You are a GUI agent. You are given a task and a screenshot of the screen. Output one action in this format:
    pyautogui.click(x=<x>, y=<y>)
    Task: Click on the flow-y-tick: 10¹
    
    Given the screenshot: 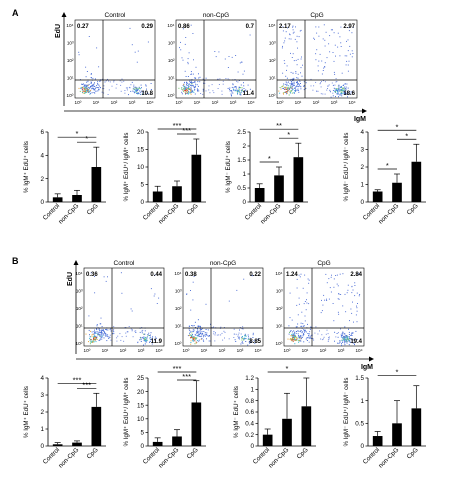 What is the action you would take?
    pyautogui.click(x=279, y=326)
    